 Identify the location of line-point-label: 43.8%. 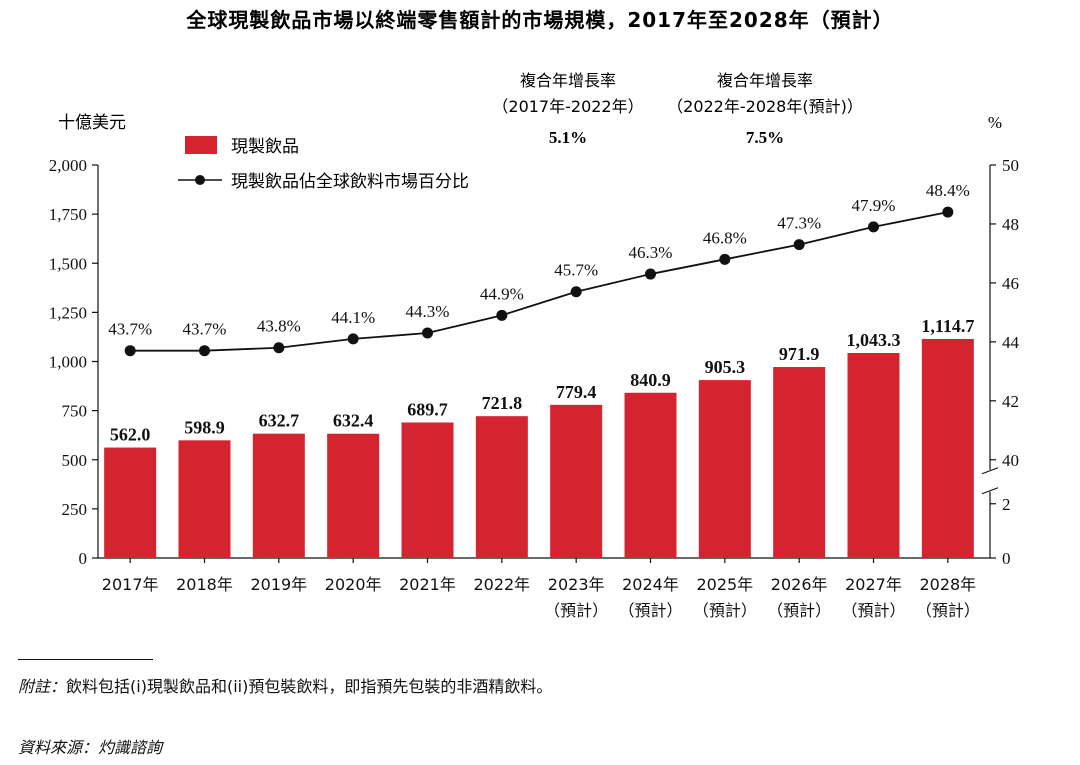
(279, 326).